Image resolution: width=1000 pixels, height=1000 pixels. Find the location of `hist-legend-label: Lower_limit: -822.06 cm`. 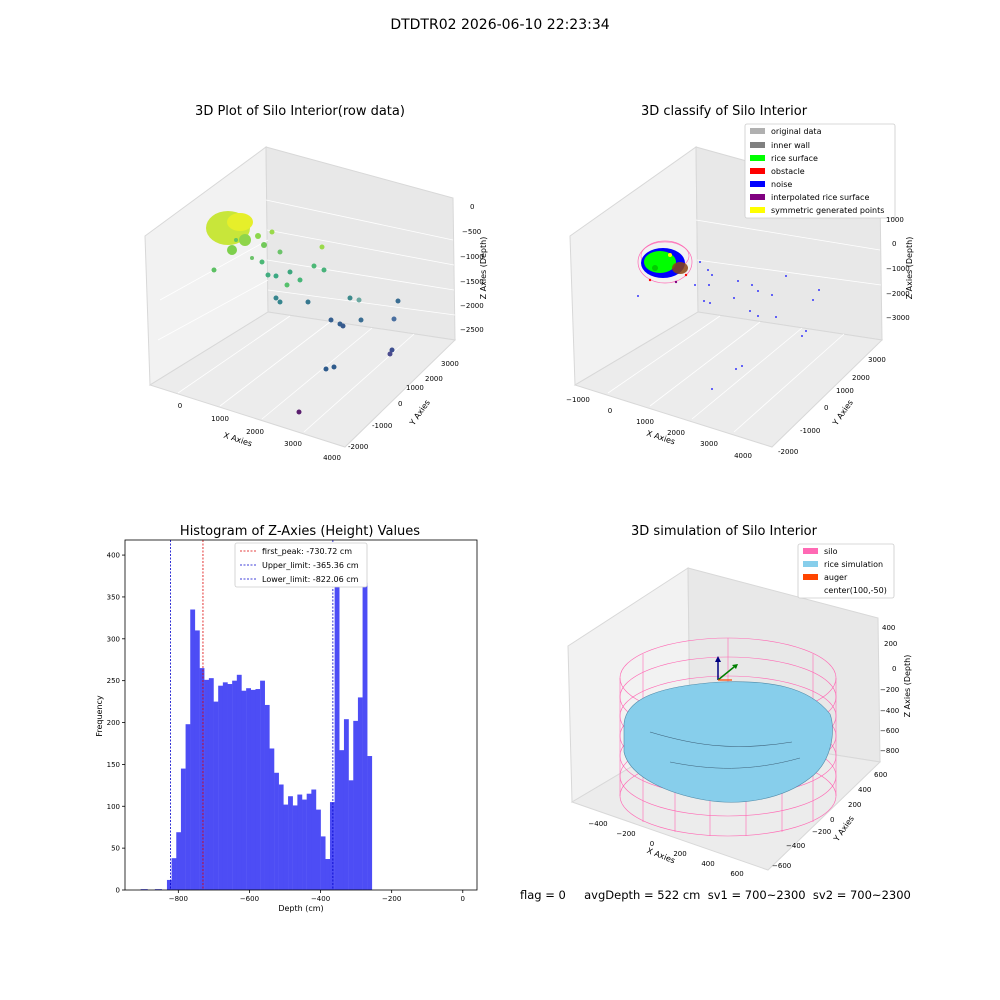

hist-legend-label: Lower_limit: -822.06 cm is located at coordinates (310, 579).